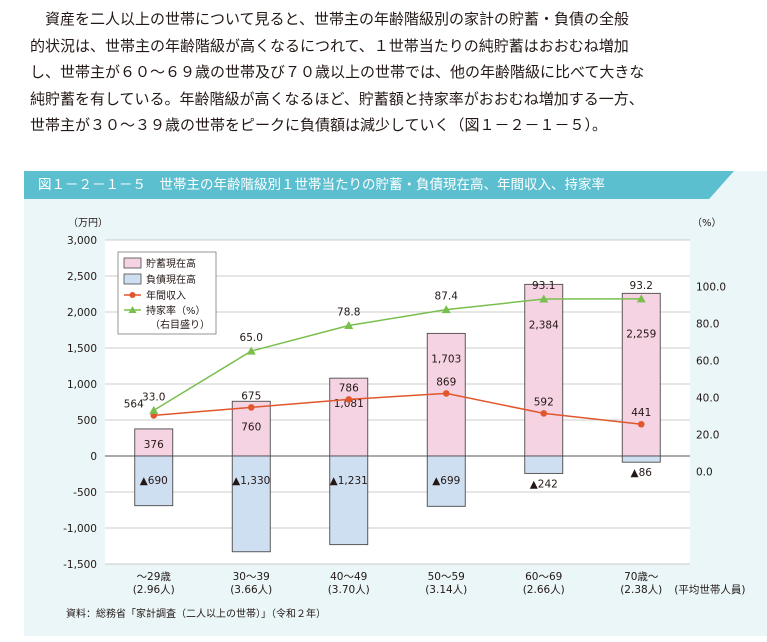  Describe the element at coordinates (319, 125) in the screenshot. I see `paragraph-line: 世帯主が３０～３９歳の世帯をピークに負債額は減少していく（図１－２－１－５）。` at that location.